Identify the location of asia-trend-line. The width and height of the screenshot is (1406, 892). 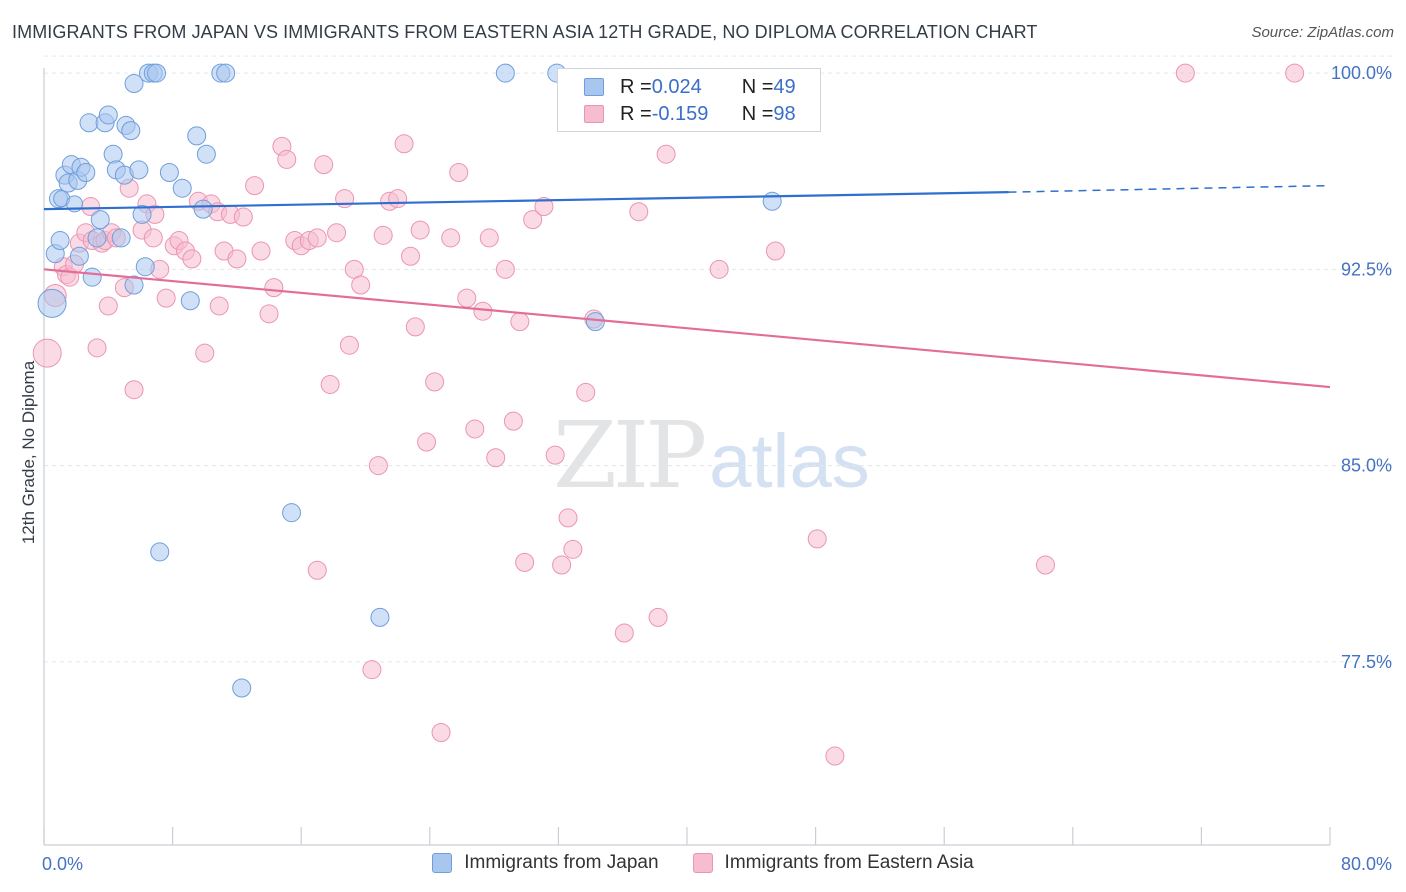
(687, 328).